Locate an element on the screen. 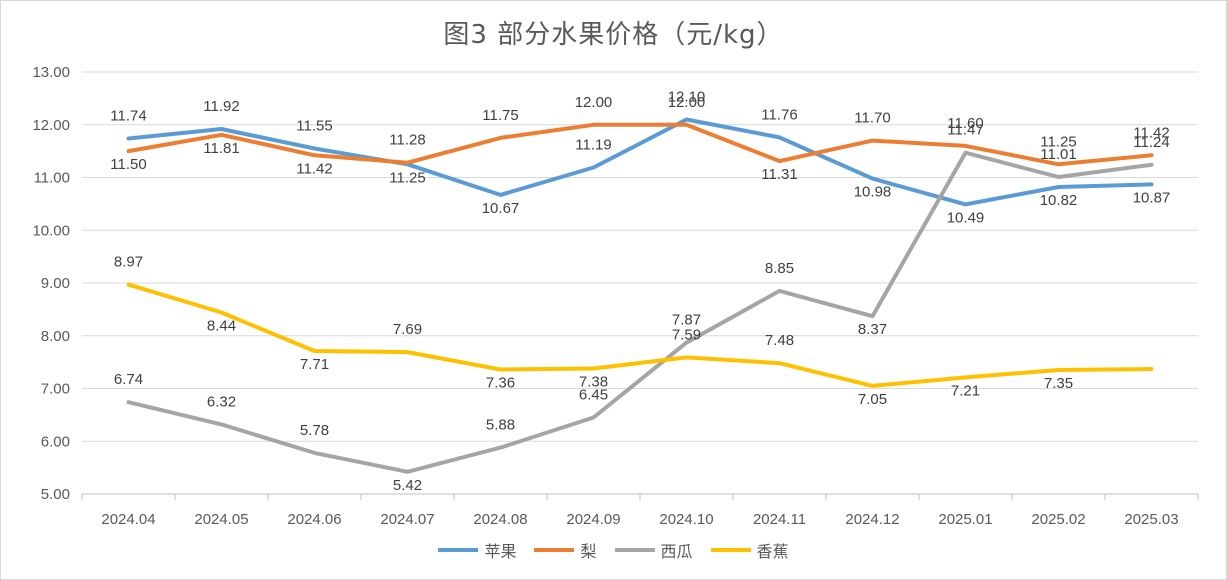 This screenshot has height=580, width=1227. legend-label-watermelon: 西瓜 is located at coordinates (676, 551).